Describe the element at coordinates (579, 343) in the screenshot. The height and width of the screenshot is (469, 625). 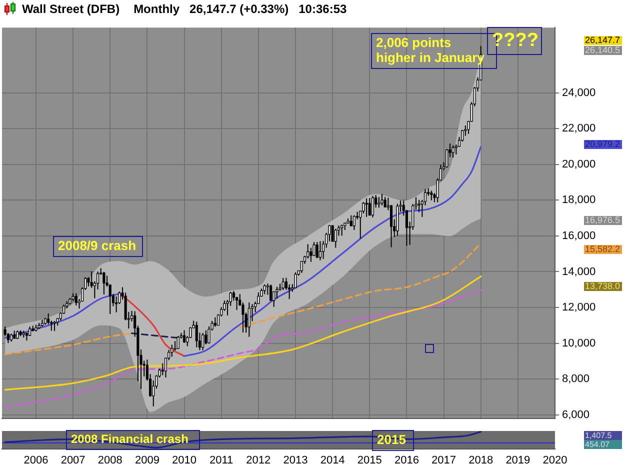
I see `y-tick-label: 10,000` at that location.